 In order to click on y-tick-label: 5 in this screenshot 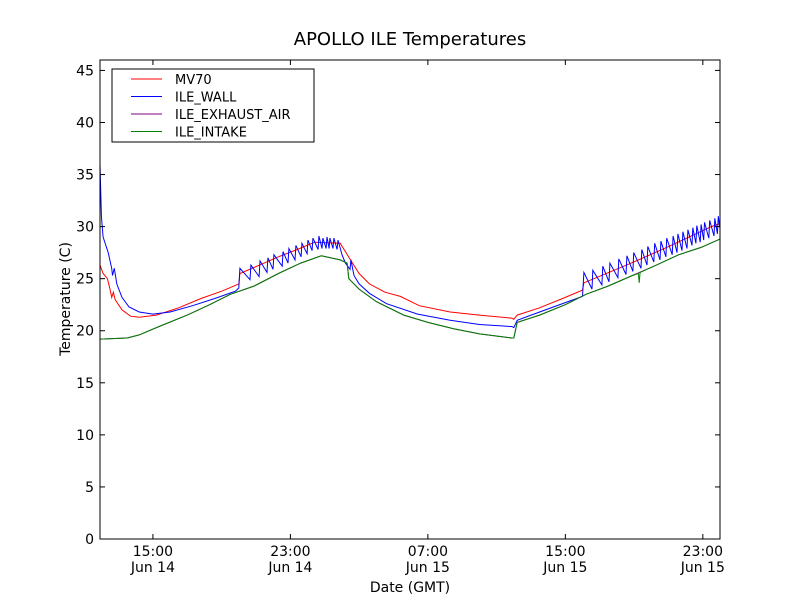, I will do `click(89, 488)`.